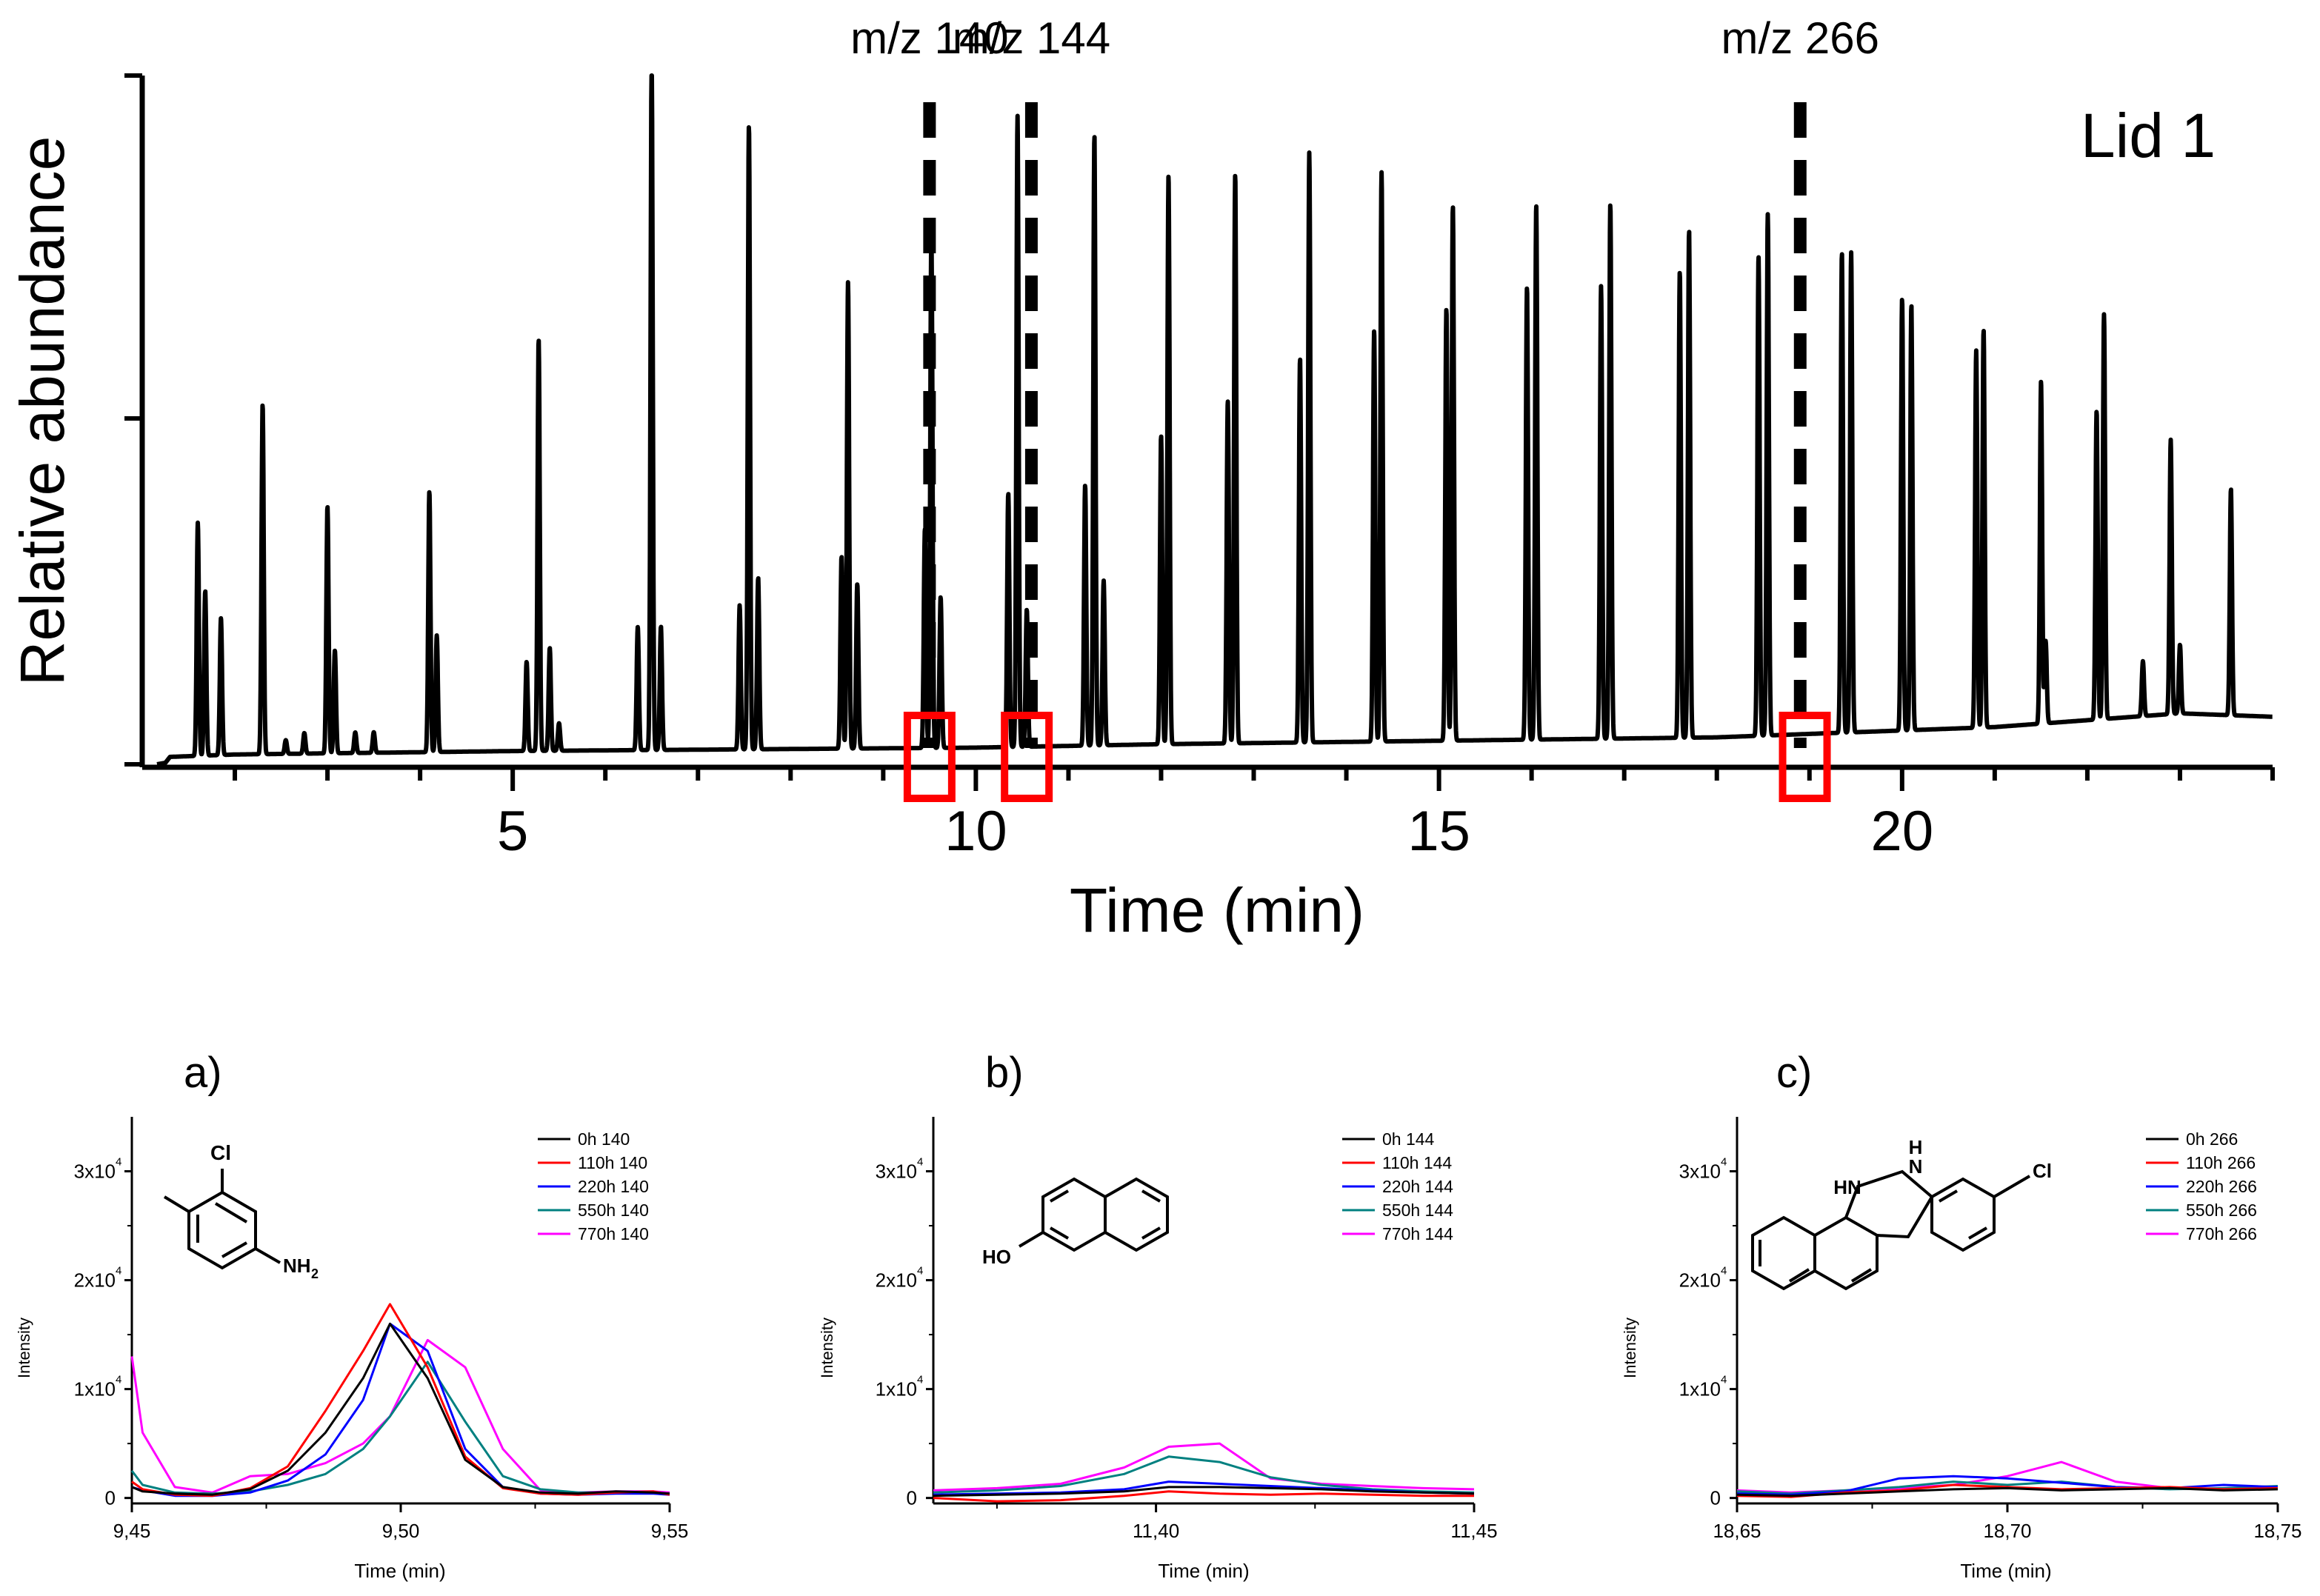 The height and width of the screenshot is (1596, 2320). Describe the element at coordinates (613, 1210) in the screenshot. I see `legend-label: 550h 140` at that location.